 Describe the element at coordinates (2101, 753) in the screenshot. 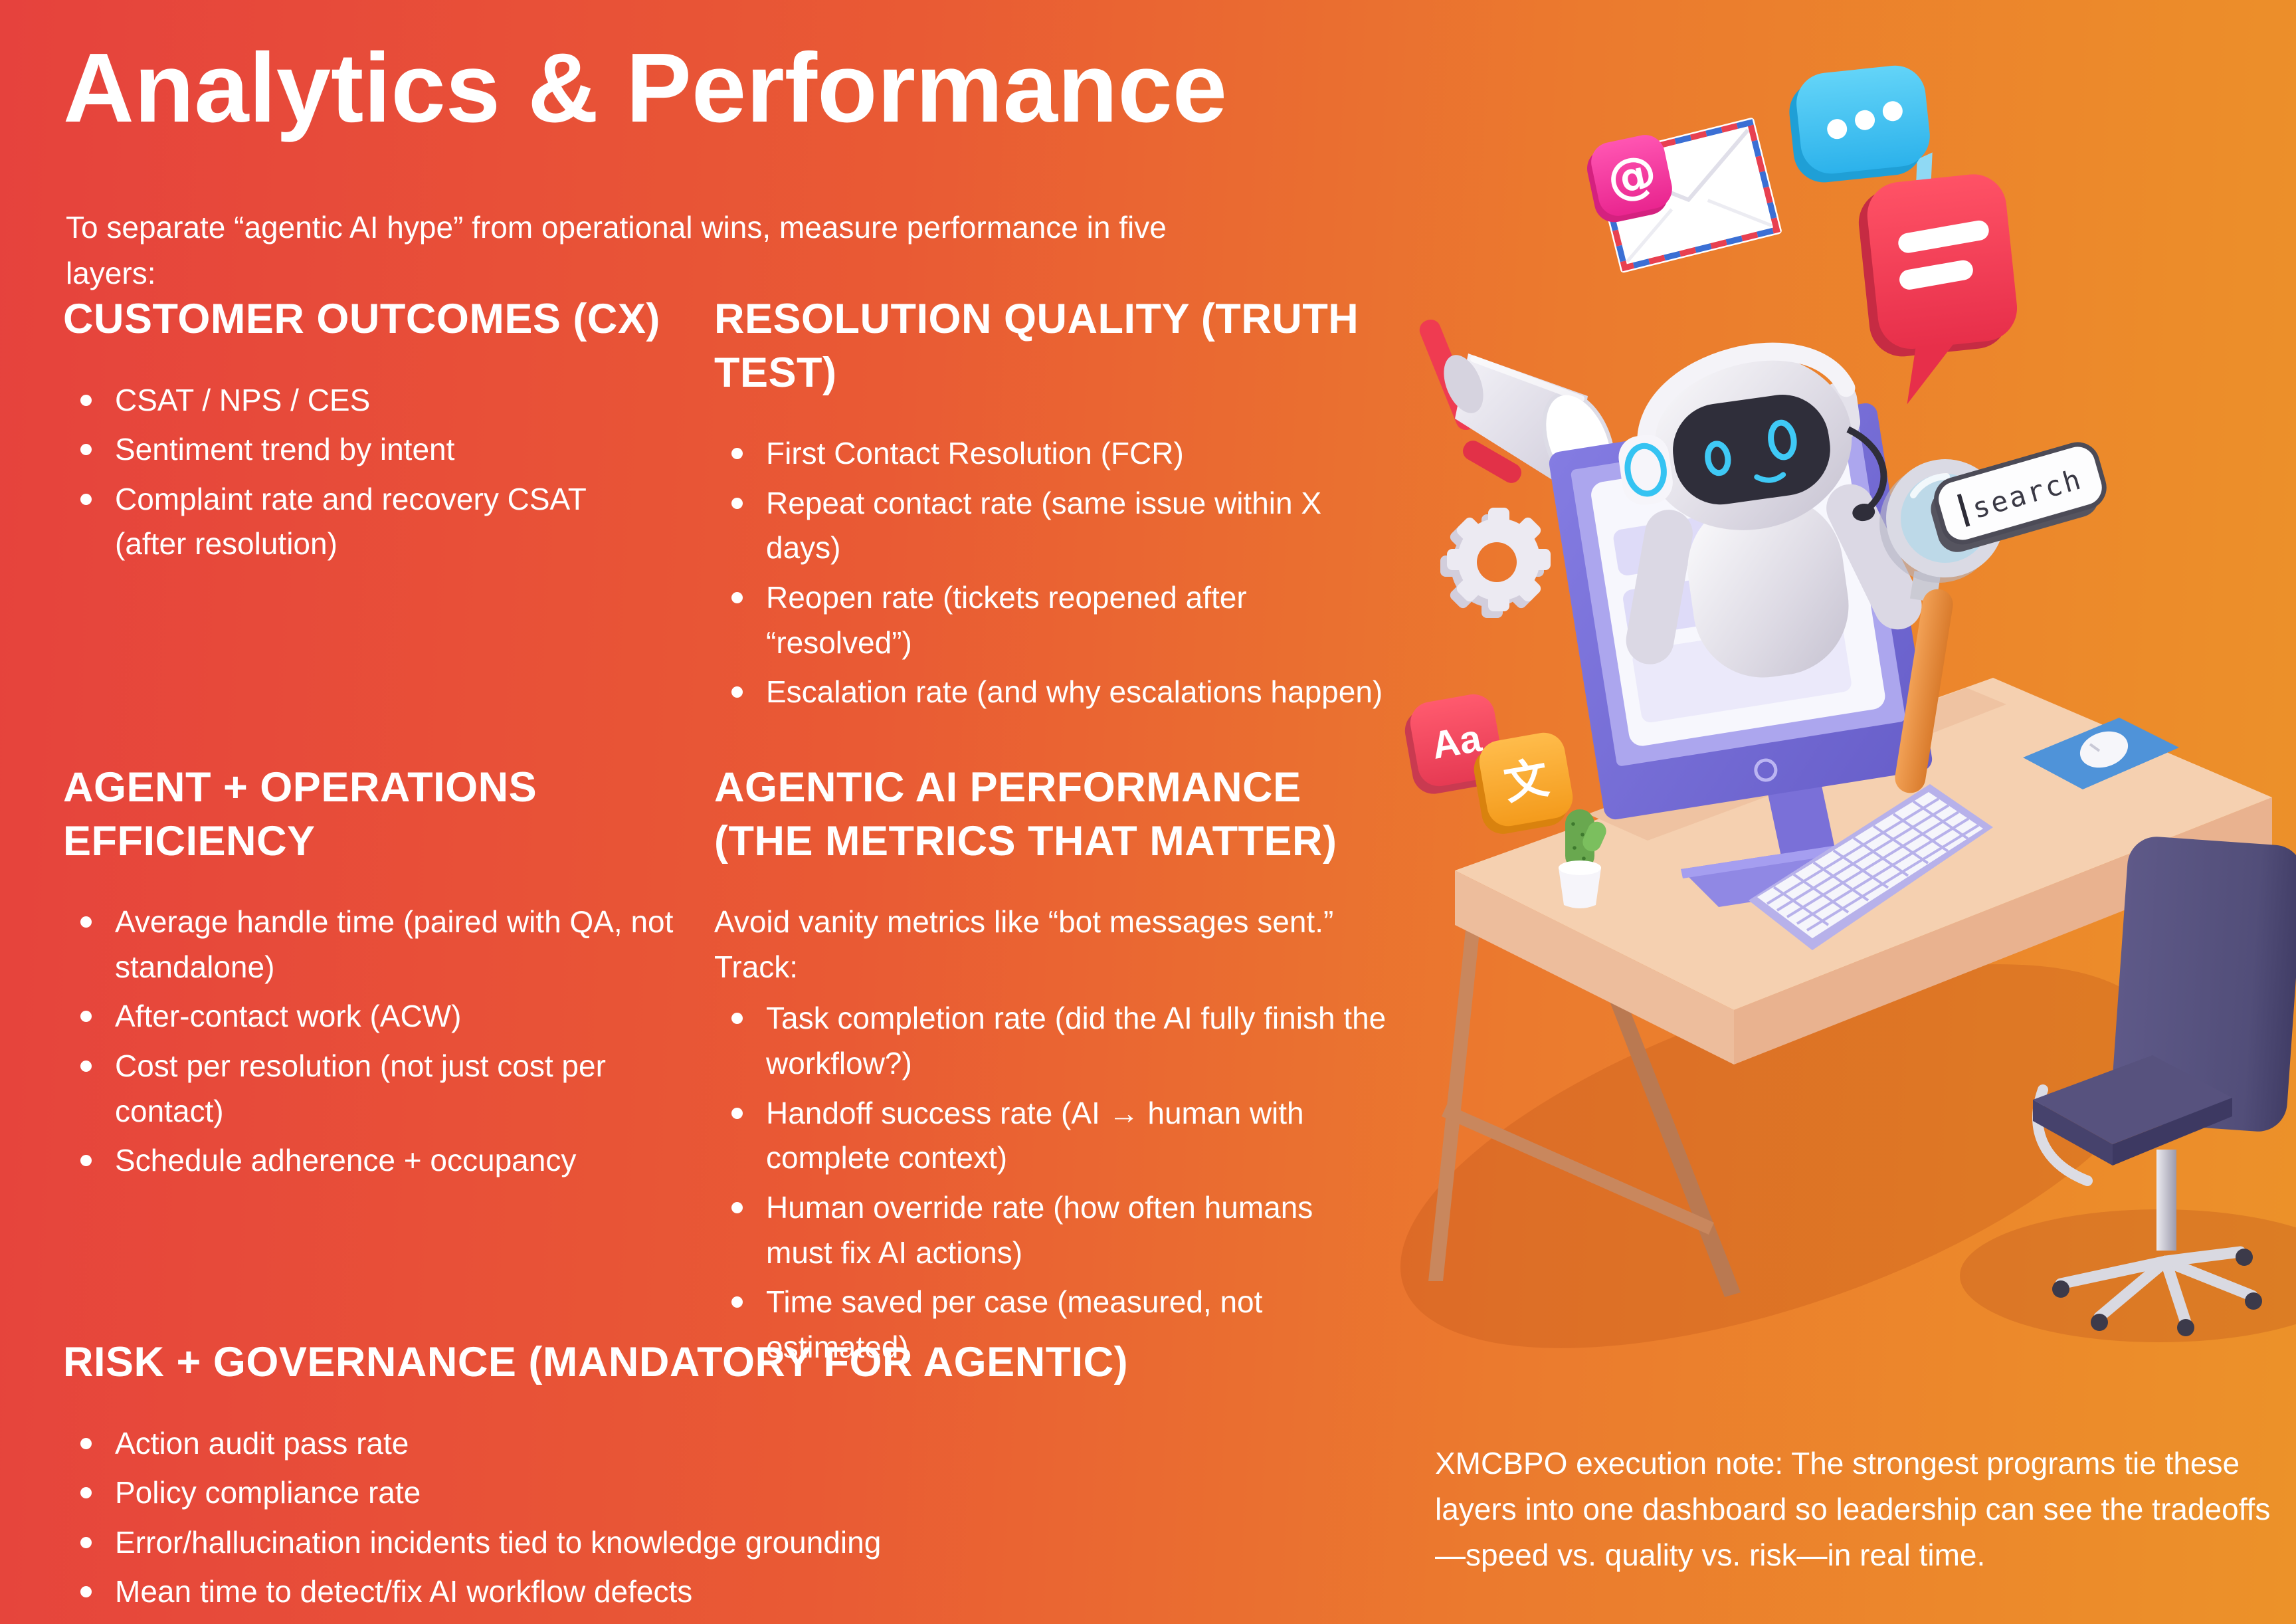

I see `mouse` at that location.